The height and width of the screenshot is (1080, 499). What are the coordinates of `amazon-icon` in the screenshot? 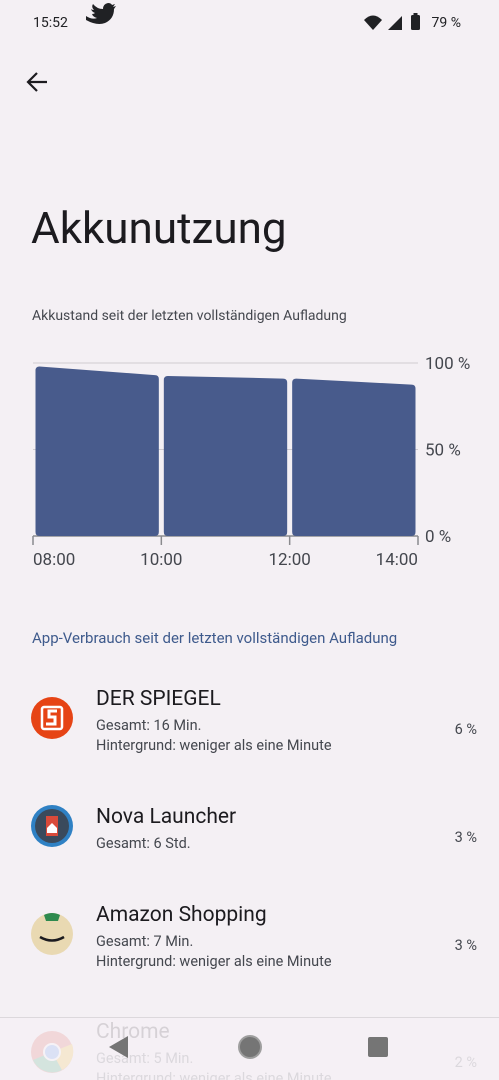 It's located at (52, 934).